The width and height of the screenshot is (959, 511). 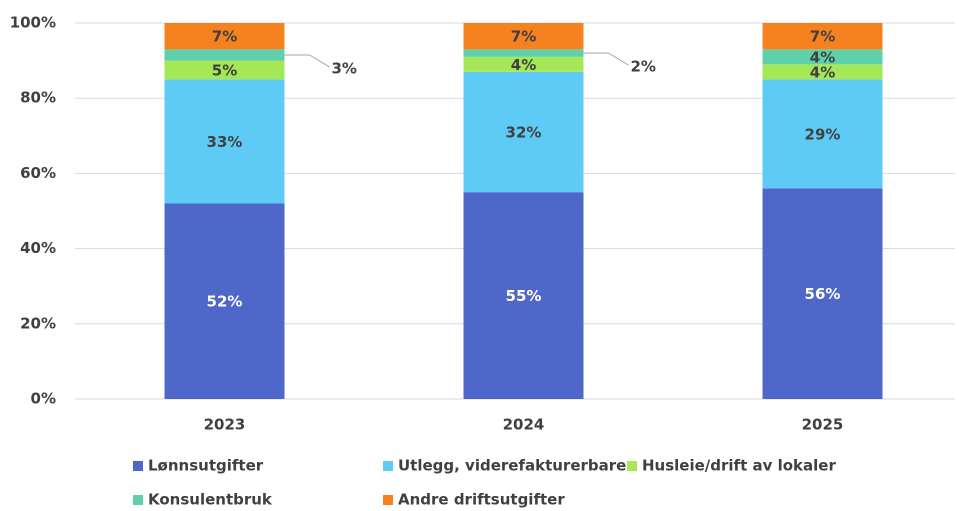 I want to click on y-tick-label: 100%, so click(x=33, y=23).